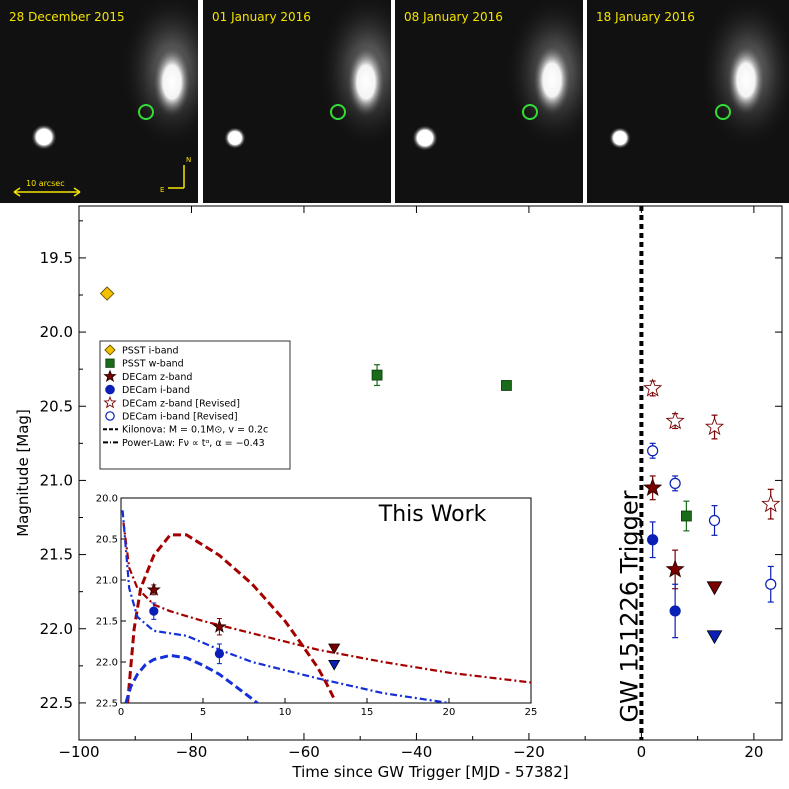  I want to click on panel-date-4: 18 January 2016, so click(645, 17).